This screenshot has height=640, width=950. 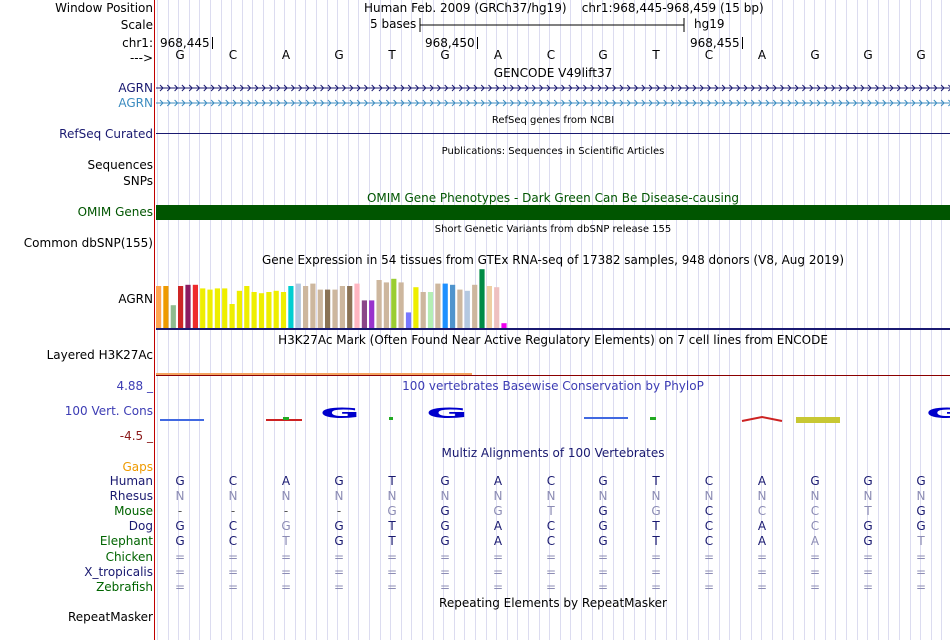 I want to click on h3k27ac-label: Layered H3K27Ac, so click(x=99, y=355).